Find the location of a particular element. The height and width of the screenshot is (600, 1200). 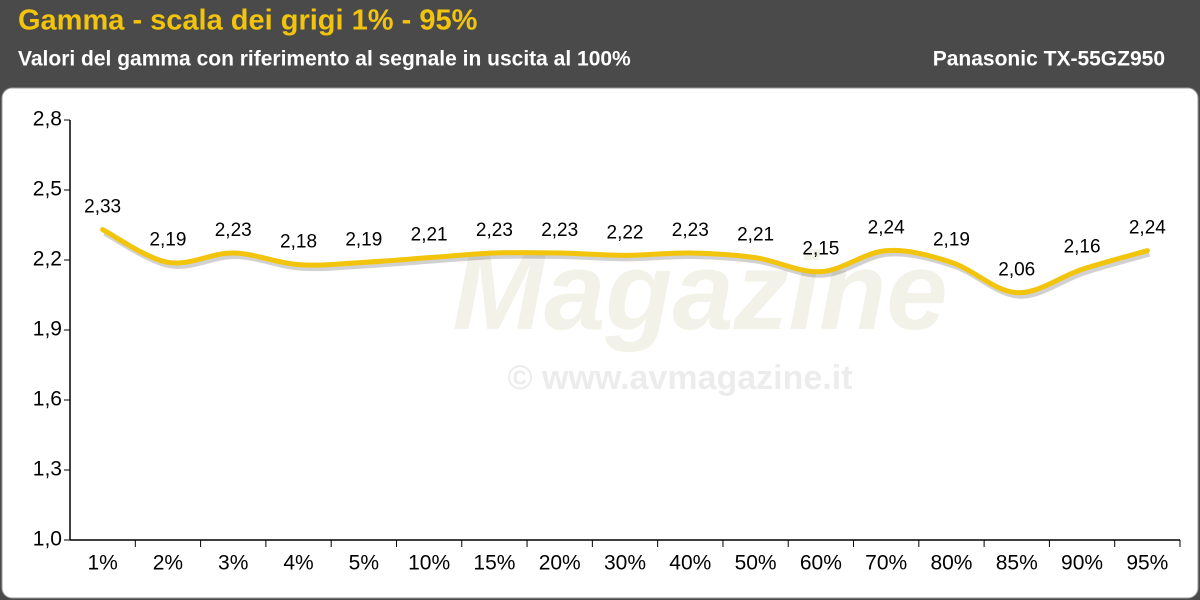

device-name: Panasonic TX-55GZ950 is located at coordinates (1049, 59).